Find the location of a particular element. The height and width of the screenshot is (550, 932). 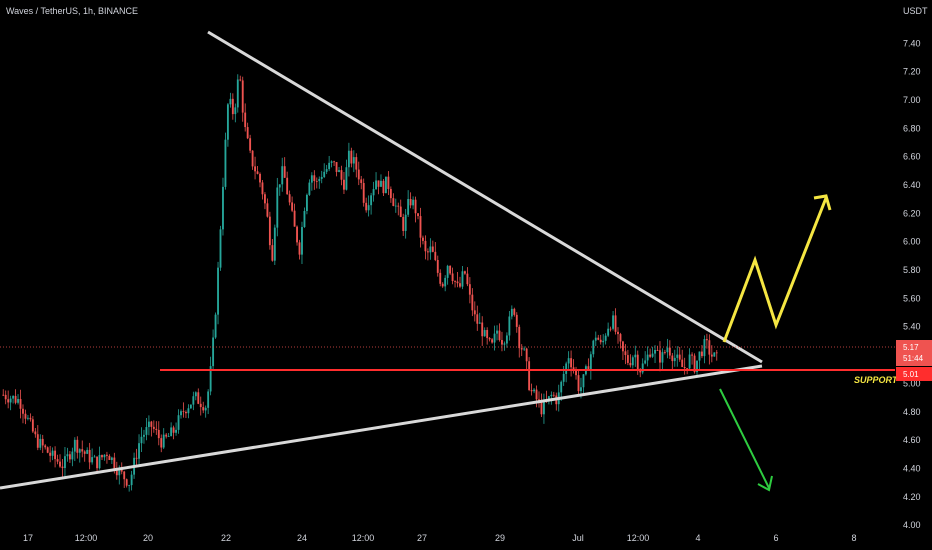

bullish-arrowhead is located at coordinates (822, 202).